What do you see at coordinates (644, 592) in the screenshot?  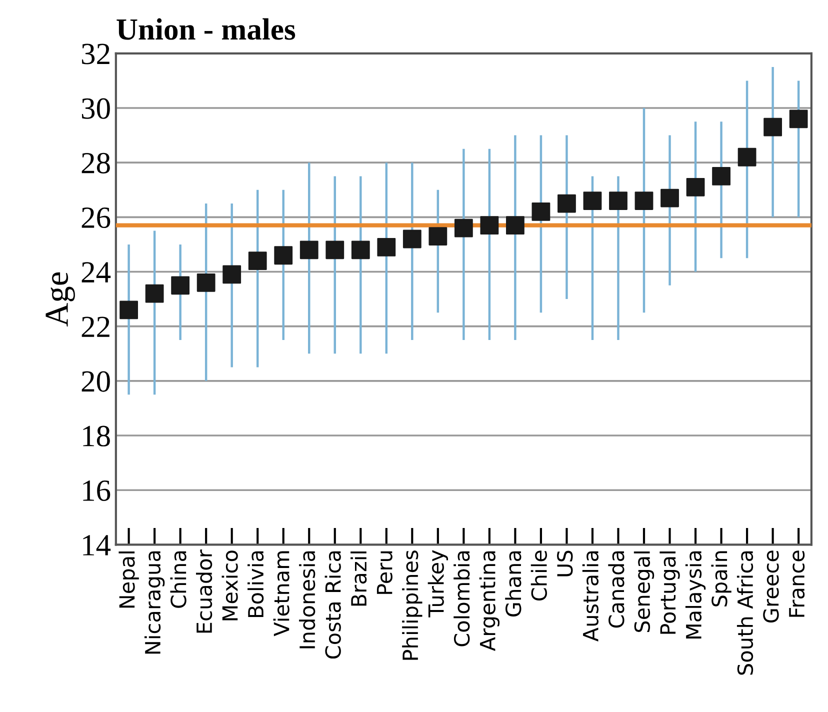 I see `x-tick-label: Senegal` at bounding box center [644, 592].